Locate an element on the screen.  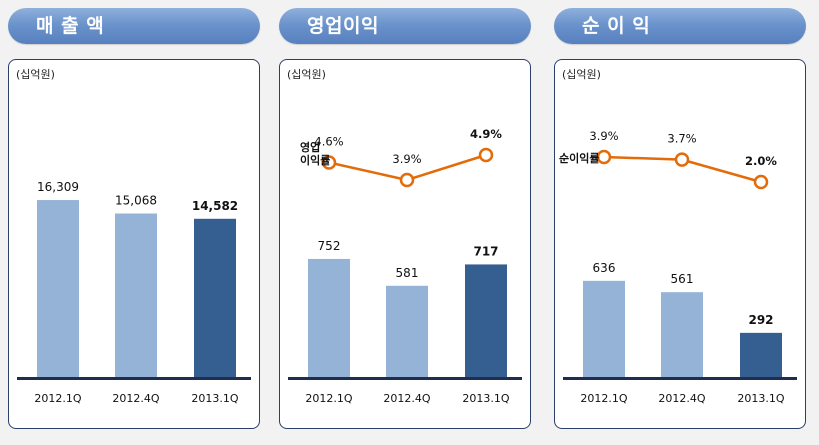
net-income-value-label: 636 is located at coordinates (604, 268).